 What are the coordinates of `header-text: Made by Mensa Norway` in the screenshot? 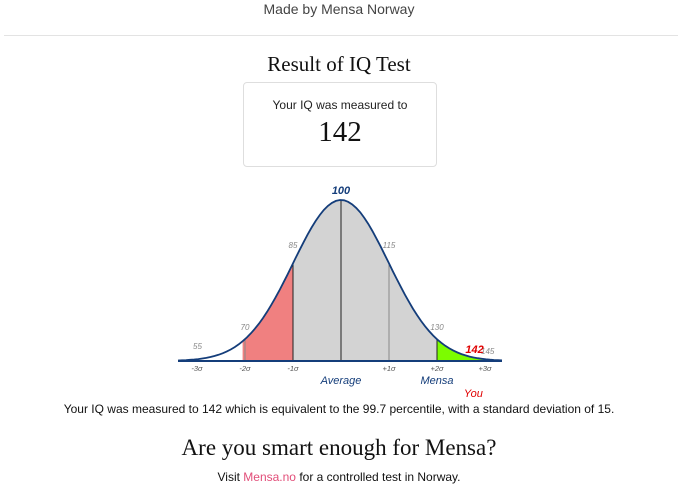 It's located at (339, 9).